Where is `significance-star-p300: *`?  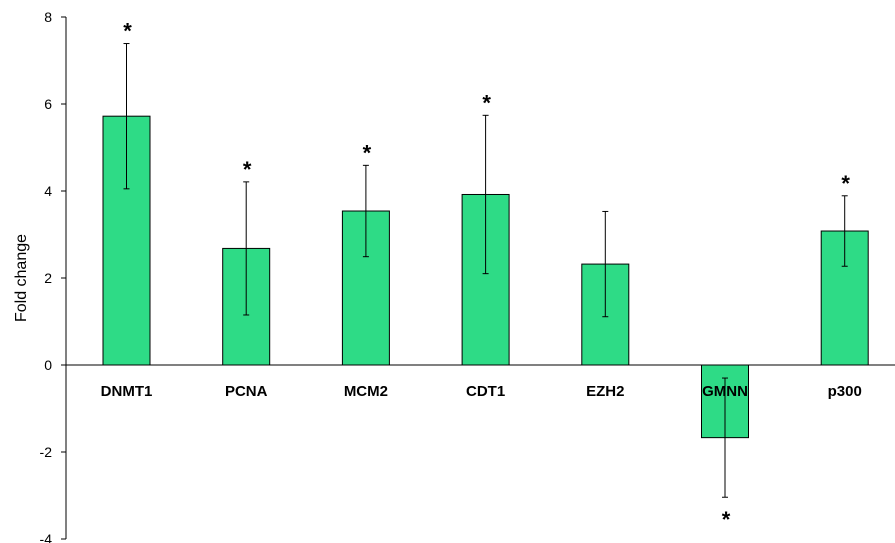
significance-star-p300: * is located at coordinates (845, 183).